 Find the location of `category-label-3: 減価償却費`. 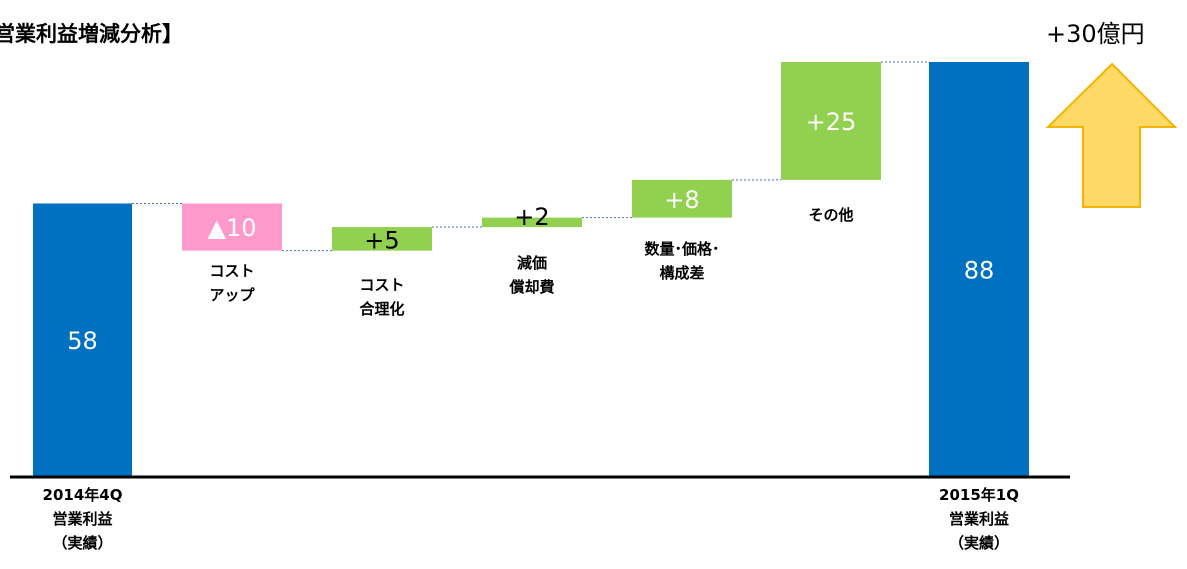

category-label-3: 減価償却費 is located at coordinates (531, 275).